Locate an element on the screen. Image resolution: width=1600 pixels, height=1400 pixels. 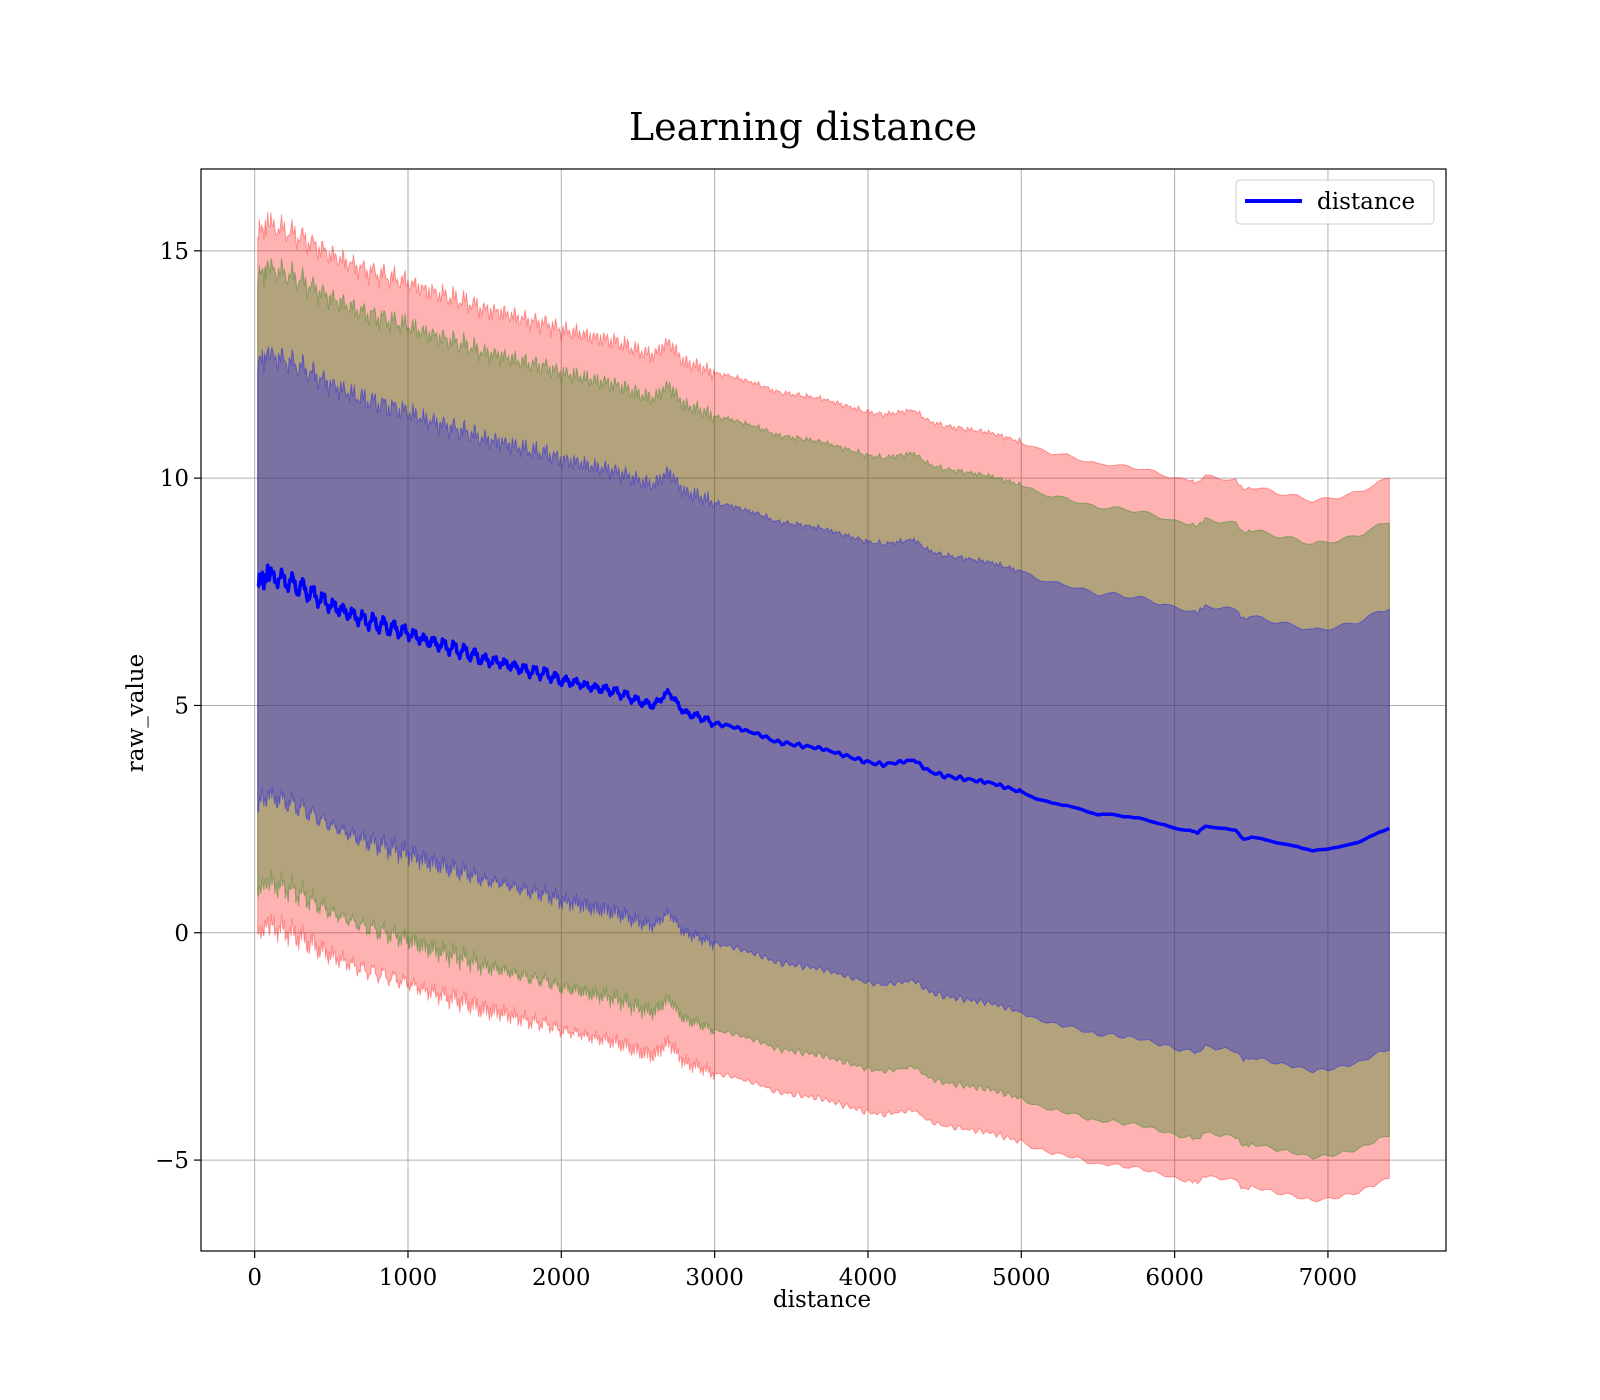
y-tick-label-2: 5 is located at coordinates (181, 706).